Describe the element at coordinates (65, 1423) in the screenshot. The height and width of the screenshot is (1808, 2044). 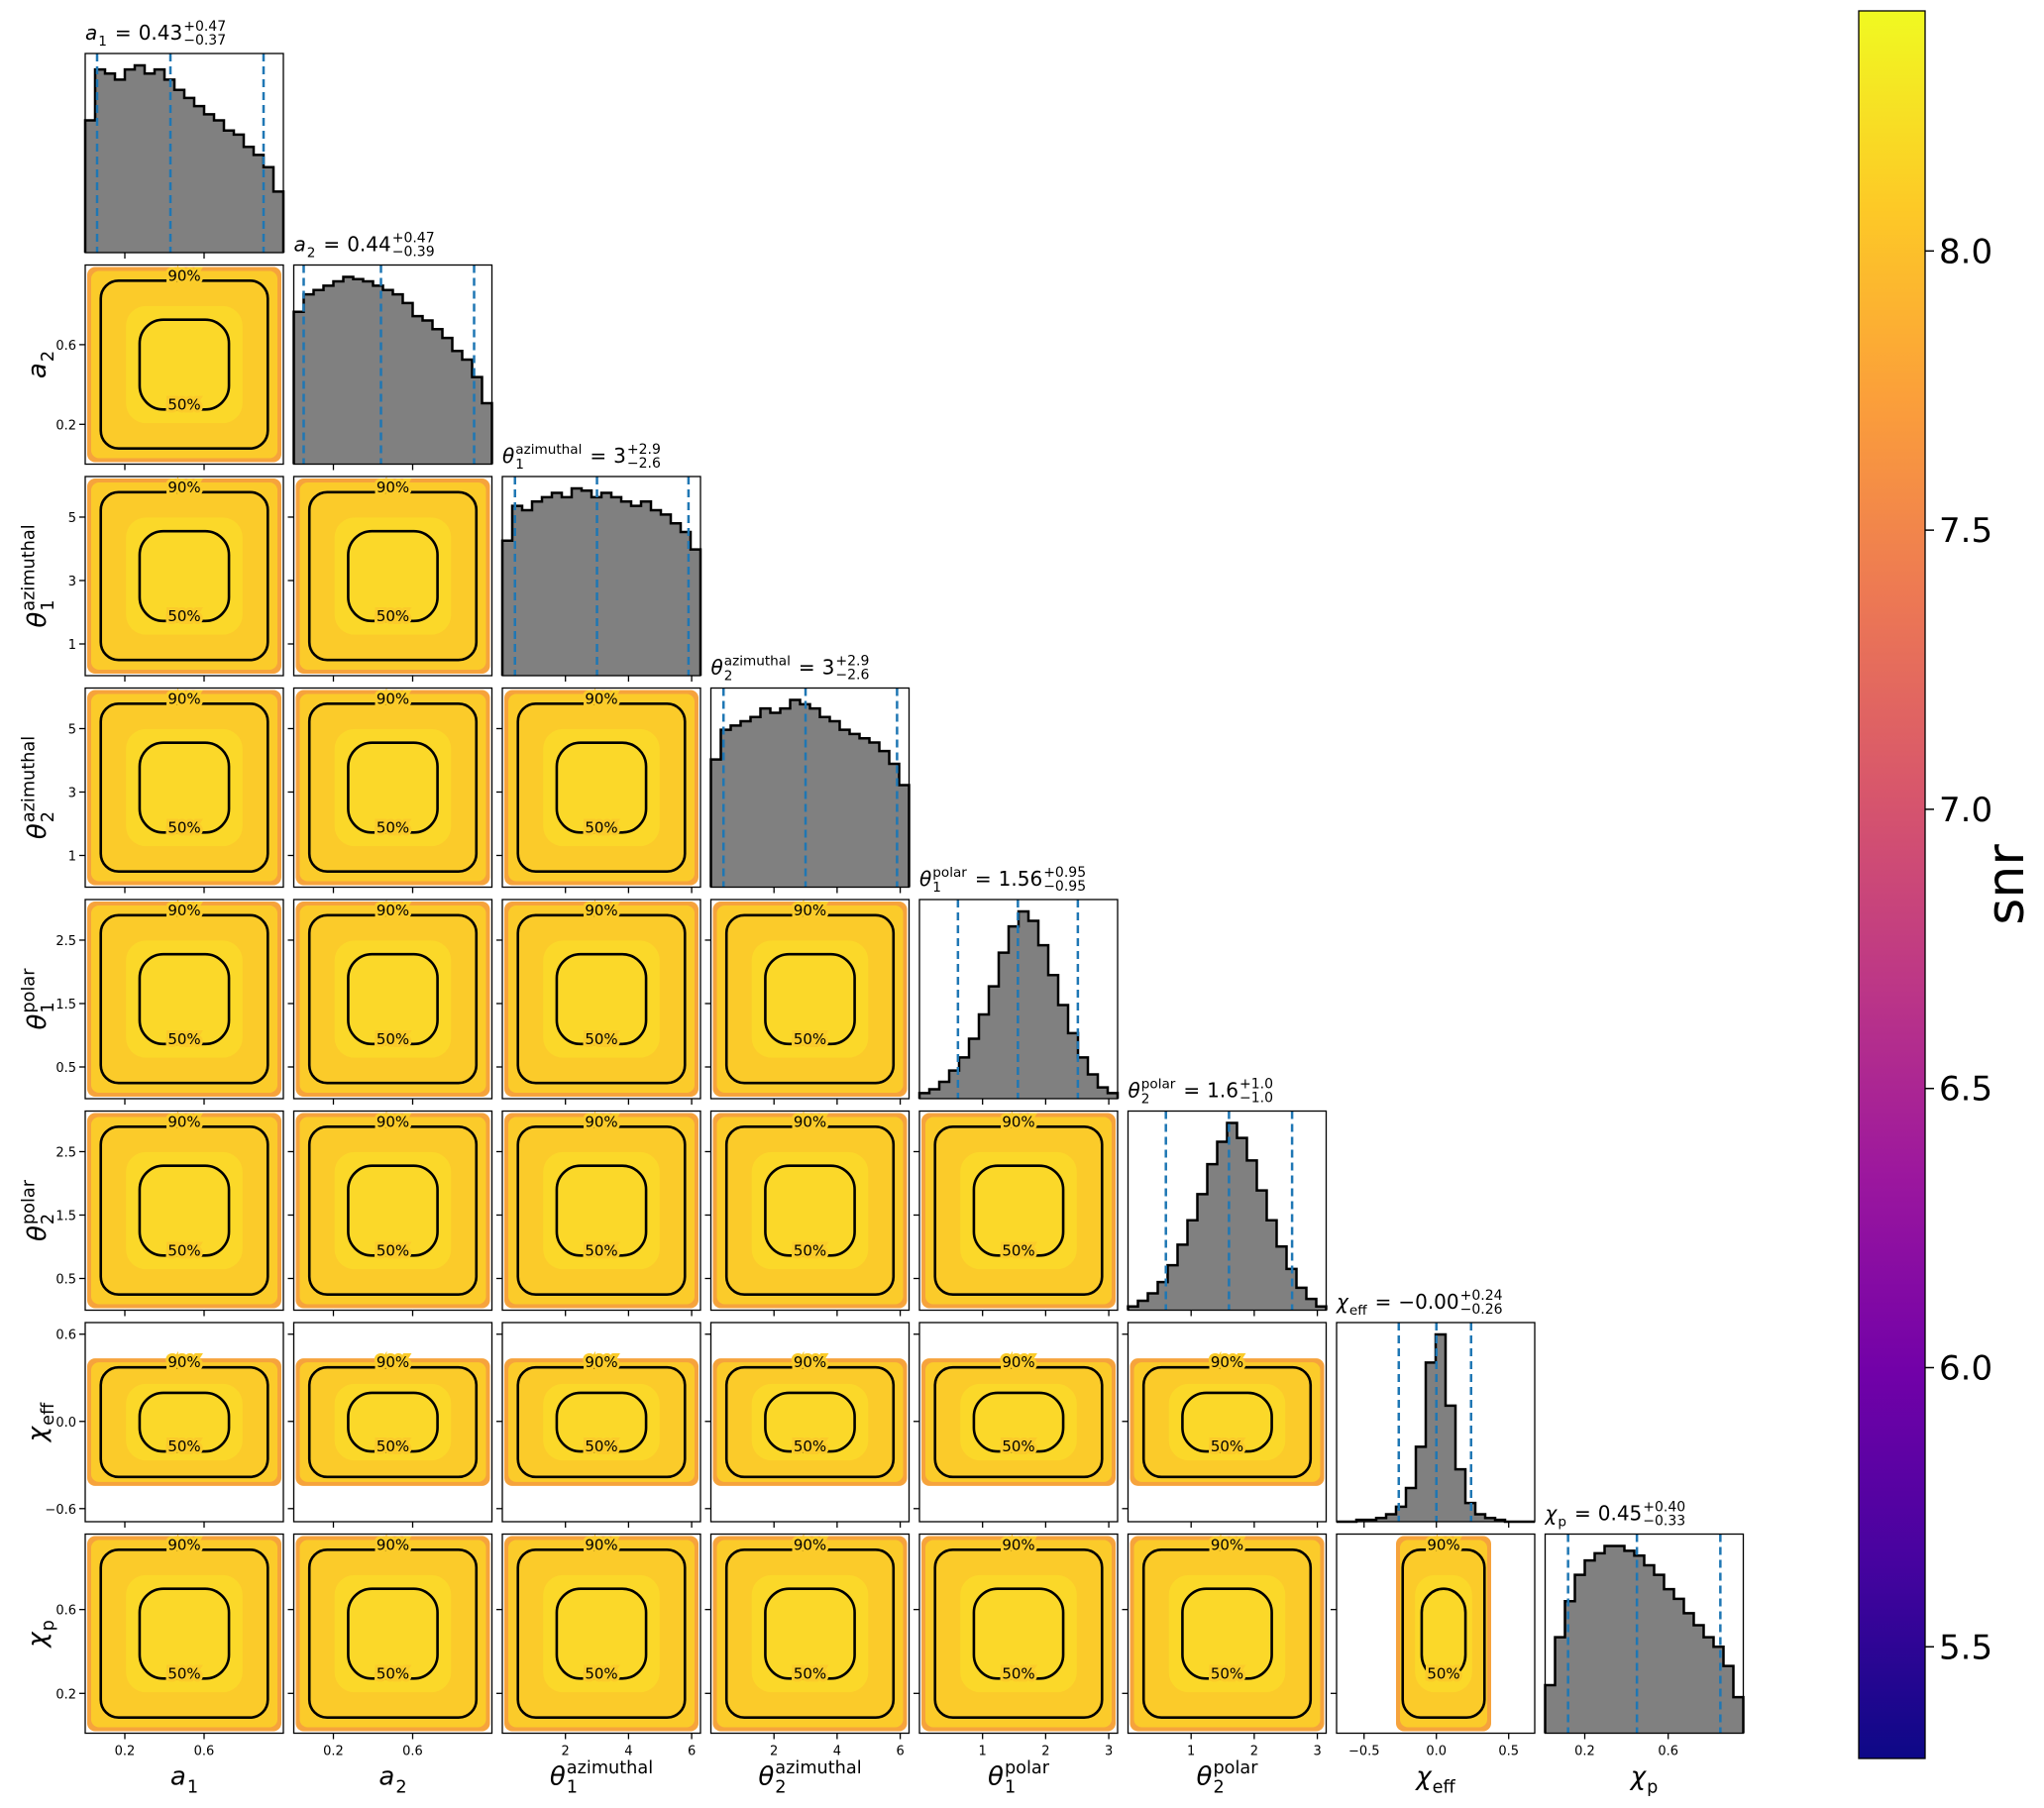
I see `y-tick-label: 0.0` at that location.